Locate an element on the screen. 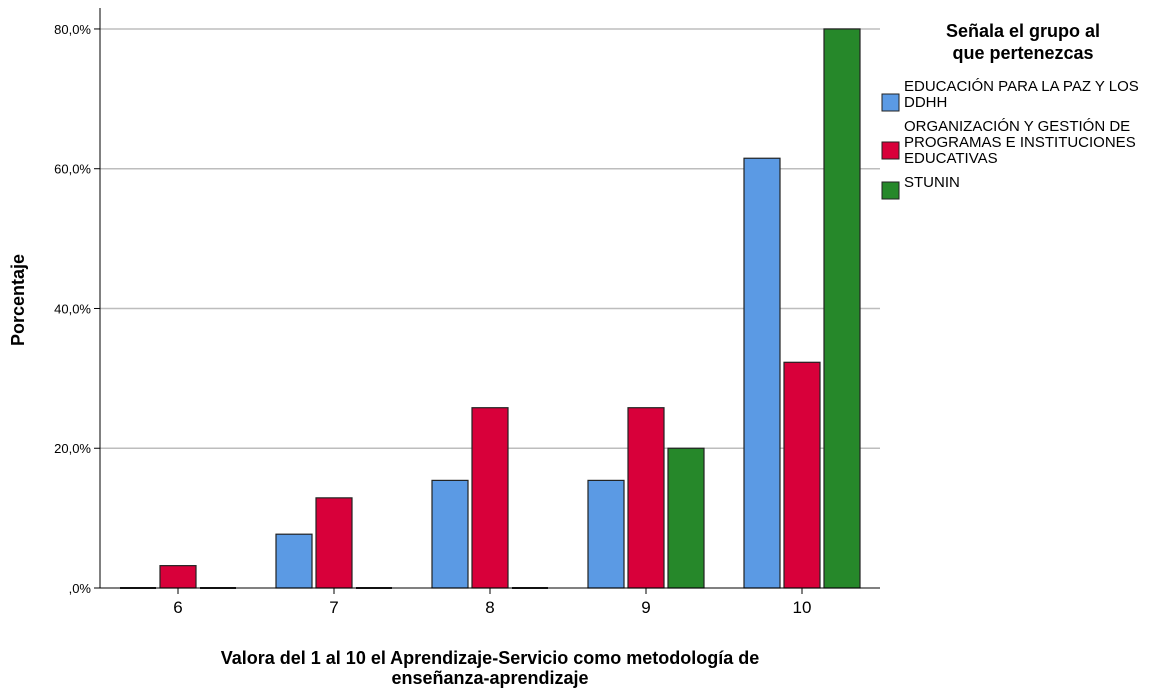  x-tick-label: 9 is located at coordinates (645, 607).